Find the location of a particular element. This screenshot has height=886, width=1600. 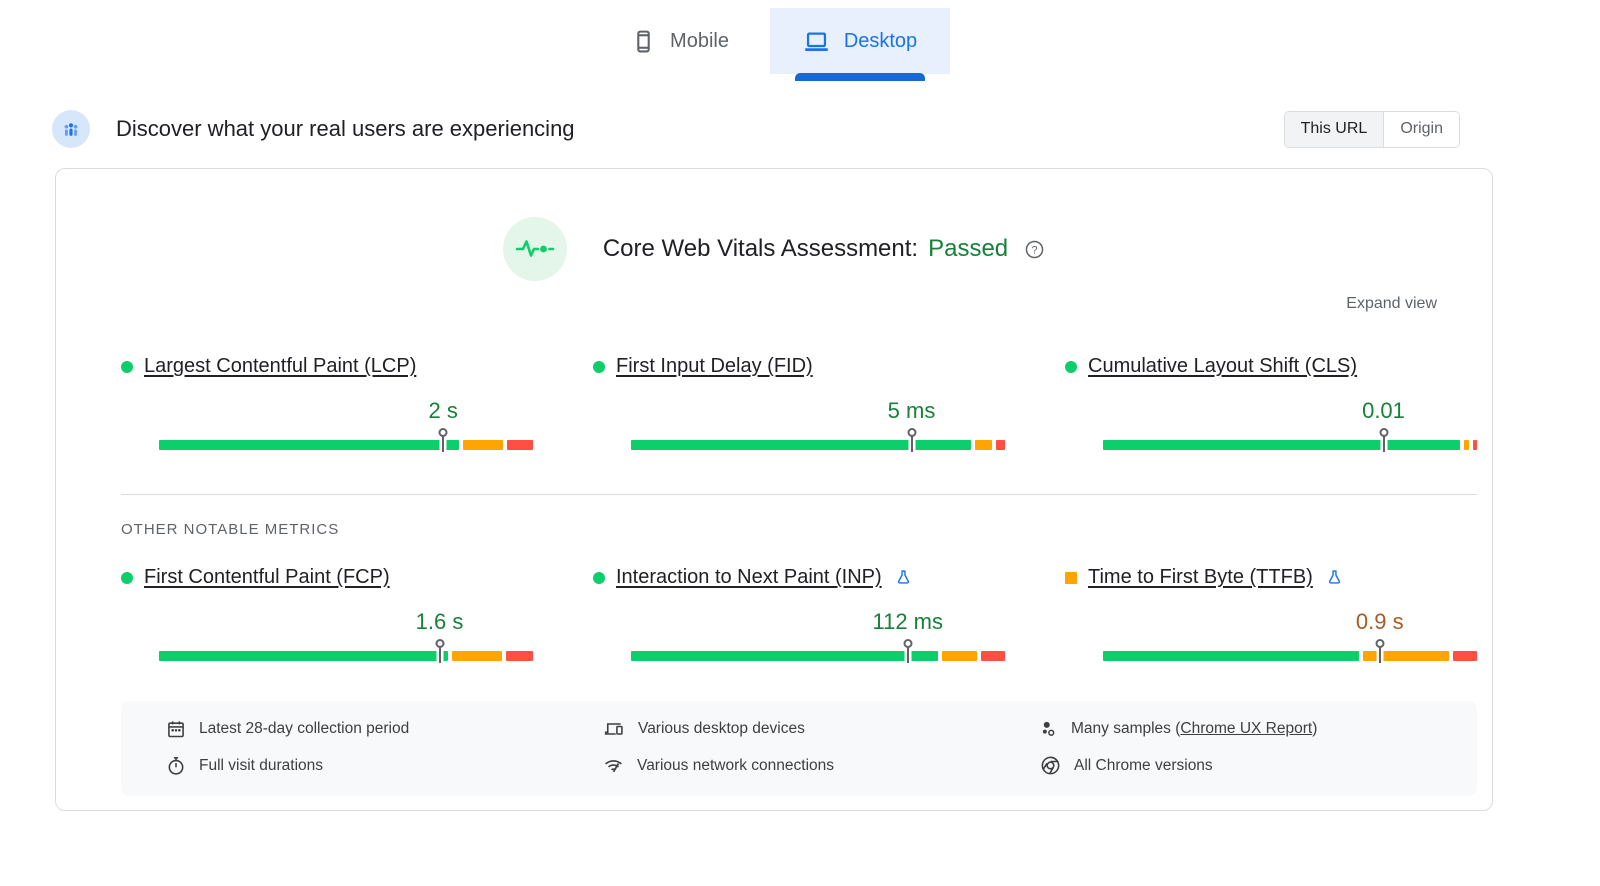

tab-desktop-label: Desktop is located at coordinates (880, 40).